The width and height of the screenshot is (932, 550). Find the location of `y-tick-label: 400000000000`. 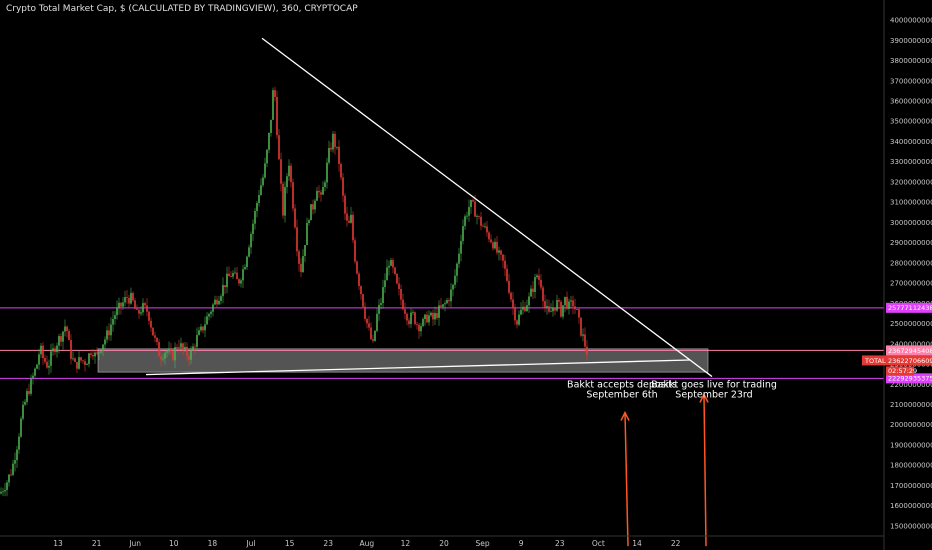

y-tick-label: 400000000000 is located at coordinates (911, 21).